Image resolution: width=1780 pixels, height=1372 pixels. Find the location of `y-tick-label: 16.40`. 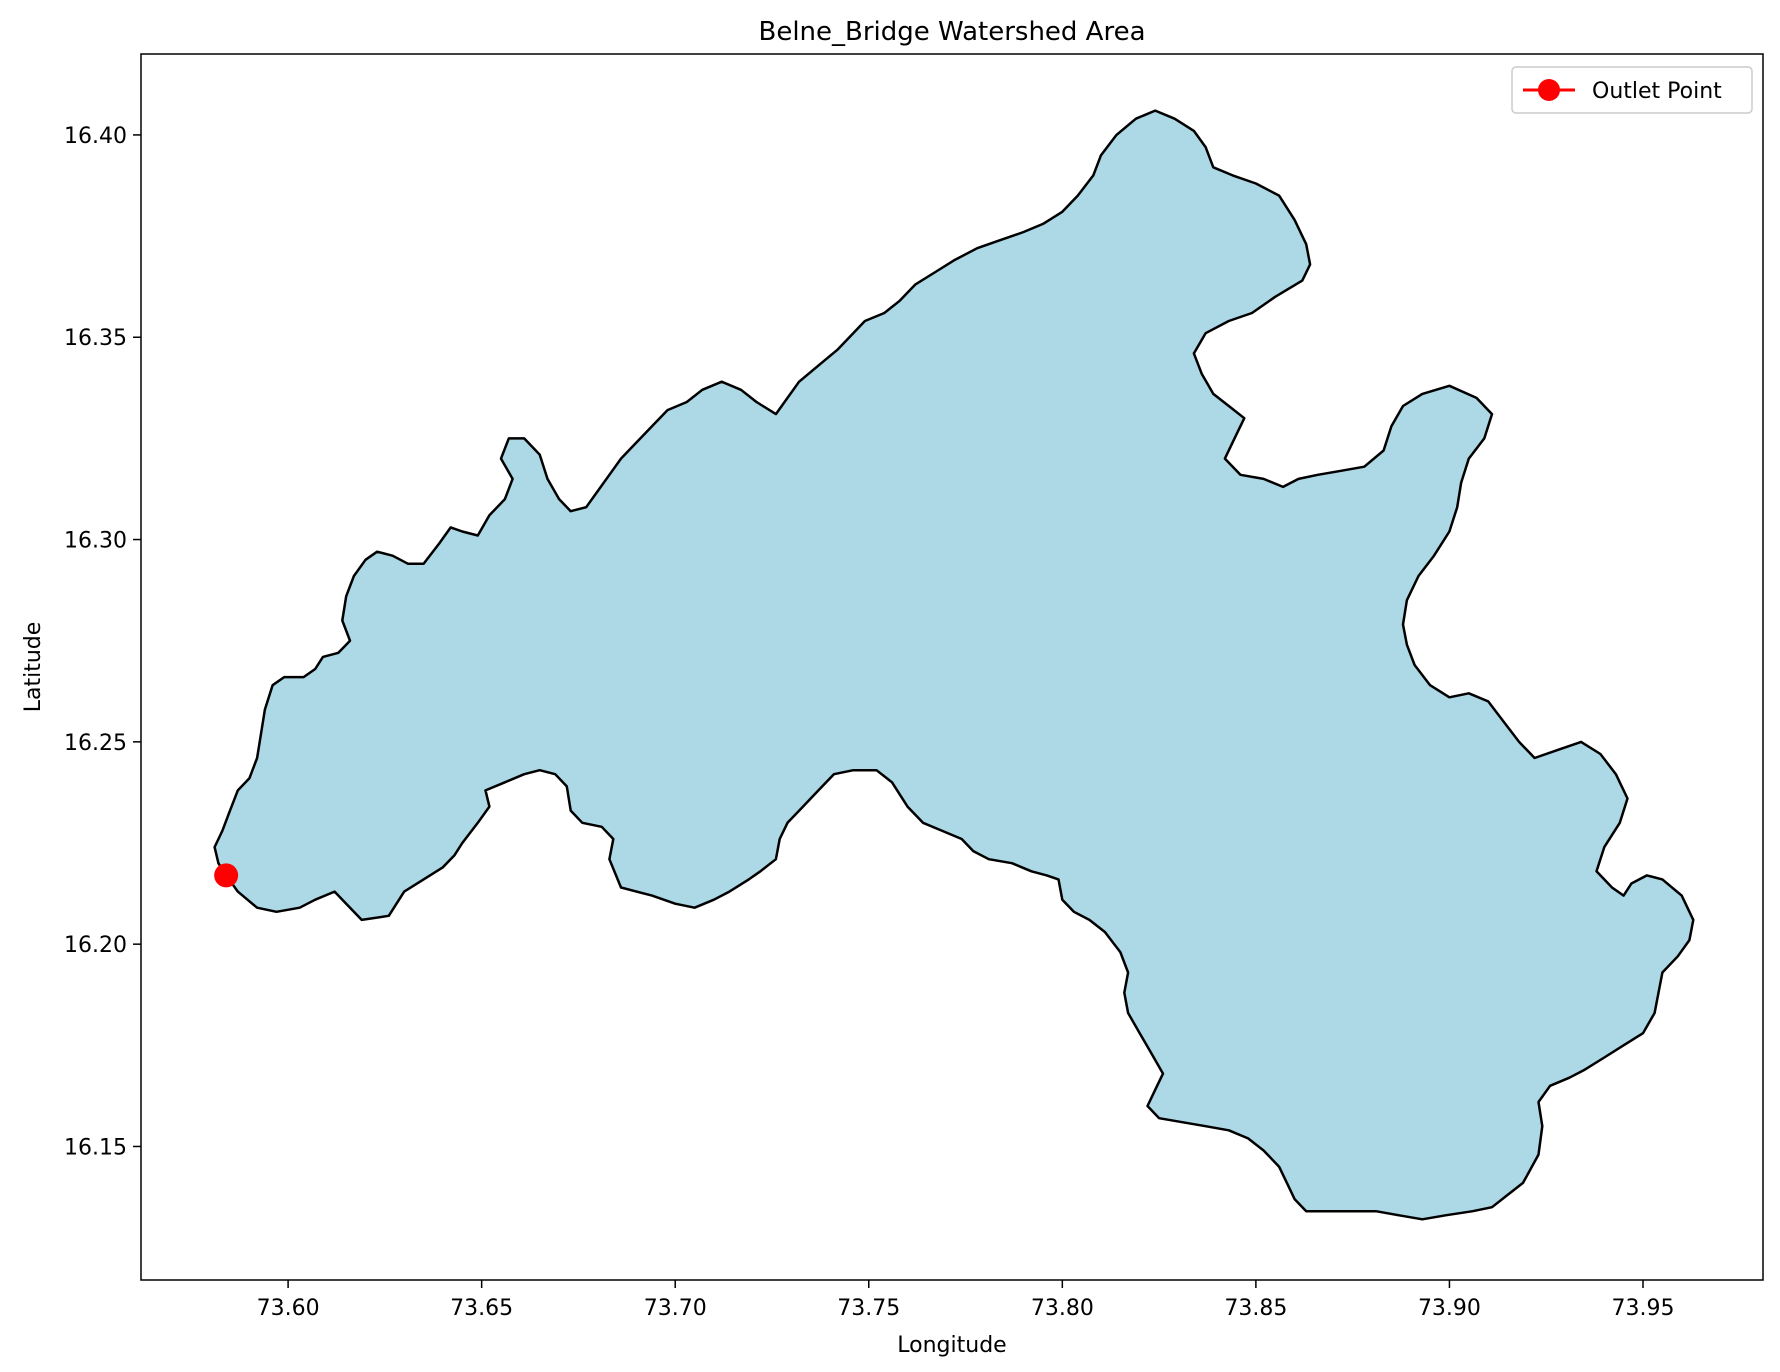

y-tick-label: 16.40 is located at coordinates (95, 136).